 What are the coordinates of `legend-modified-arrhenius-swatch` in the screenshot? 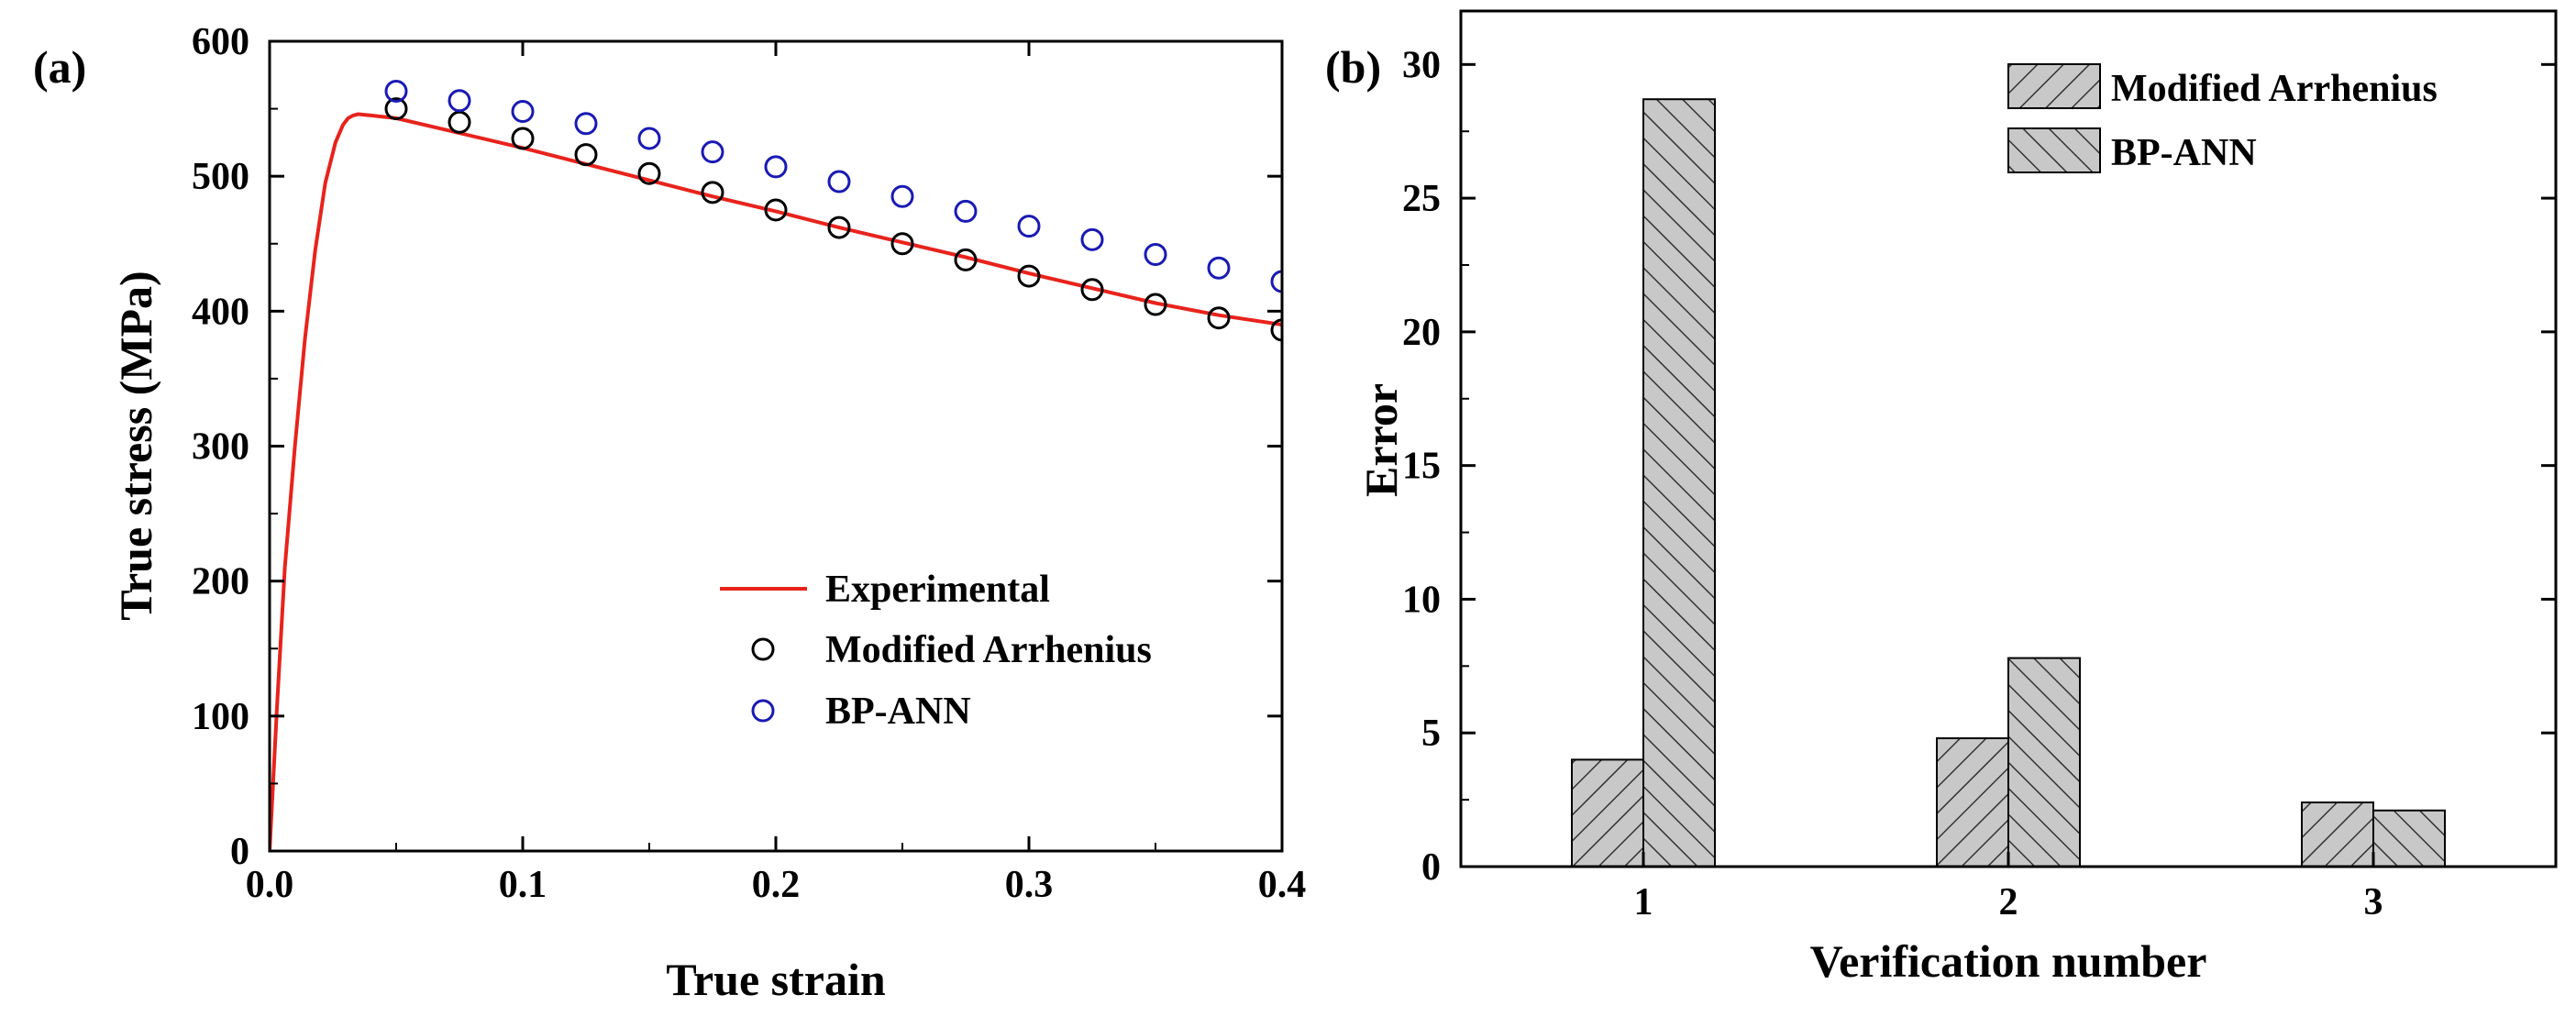 It's located at (763, 649).